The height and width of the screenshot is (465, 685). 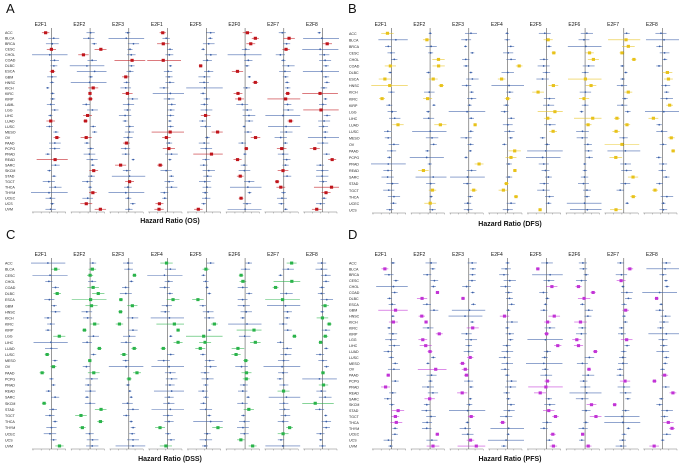 I want to click on gene-header-e2f8: E2F8, so click(x=312, y=255).